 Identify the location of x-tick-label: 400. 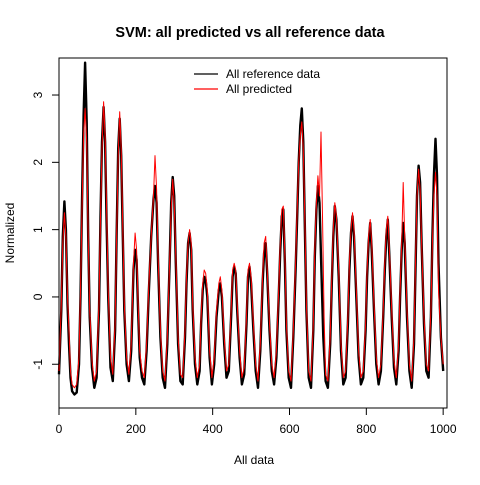
(213, 429).